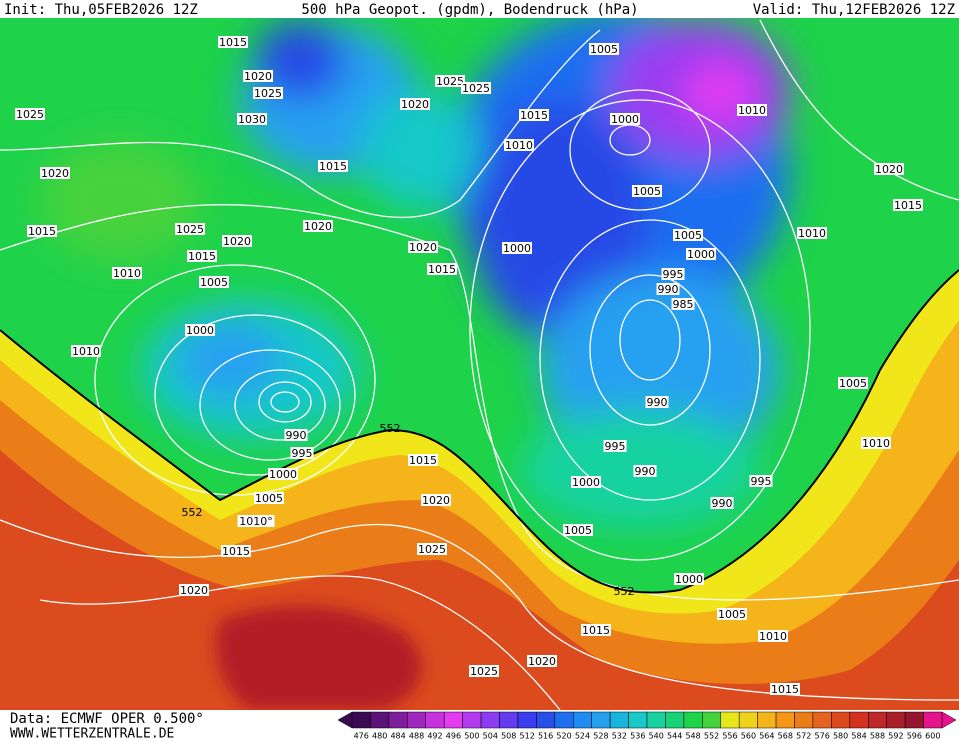 This screenshot has height=741, width=959. Describe the element at coordinates (858, 736) in the screenshot. I see `colorbar-label: 584` at that location.